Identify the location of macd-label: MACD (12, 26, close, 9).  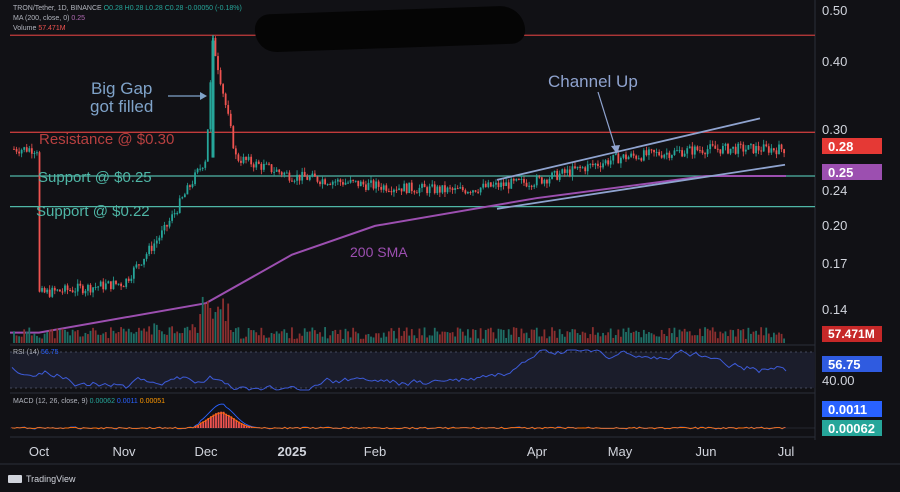
(50, 401).